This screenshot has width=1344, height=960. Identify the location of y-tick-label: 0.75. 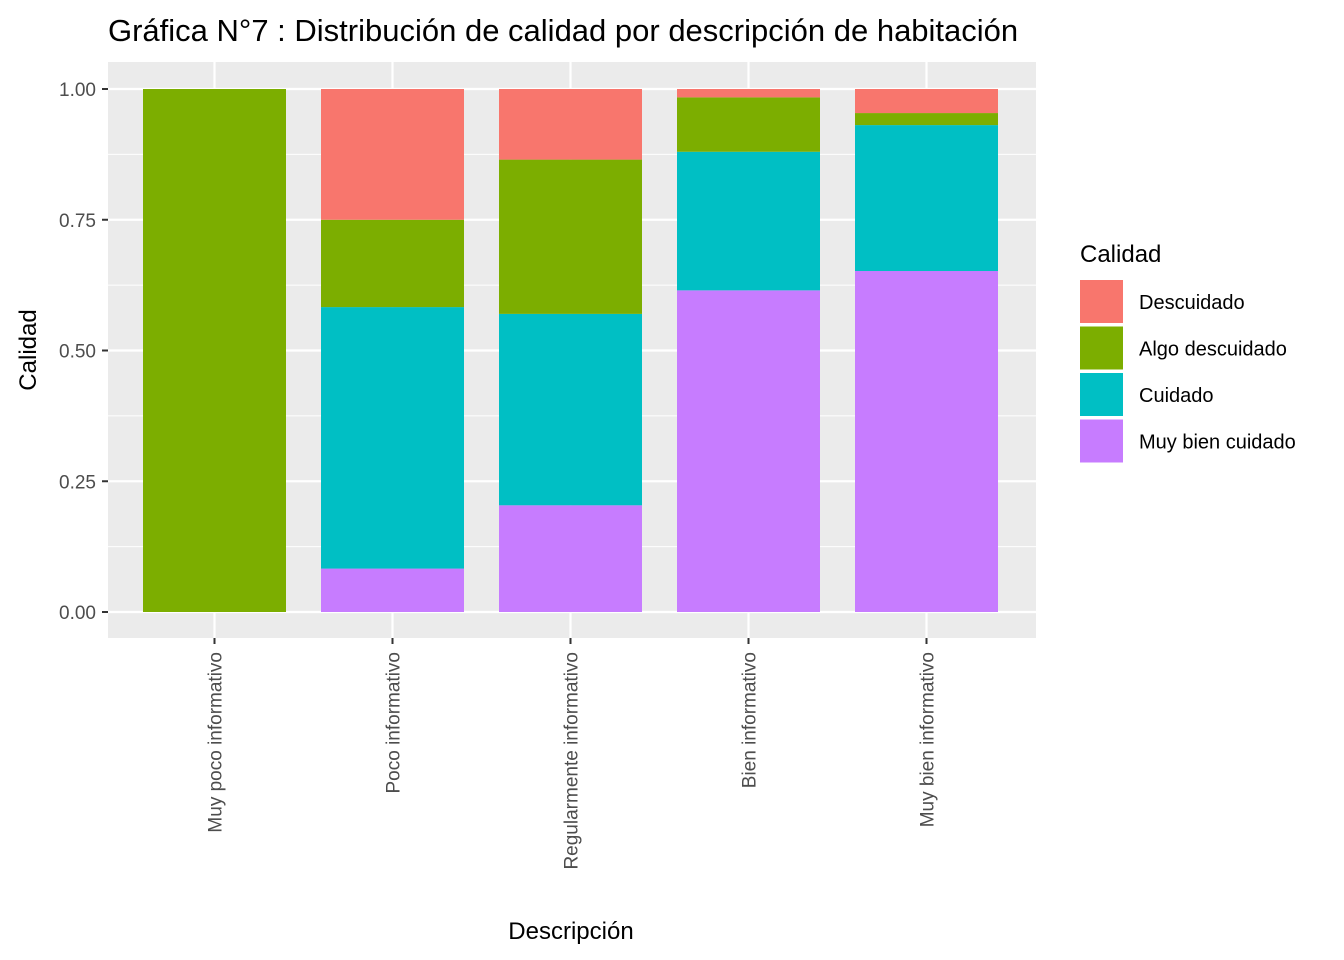
(77, 221).